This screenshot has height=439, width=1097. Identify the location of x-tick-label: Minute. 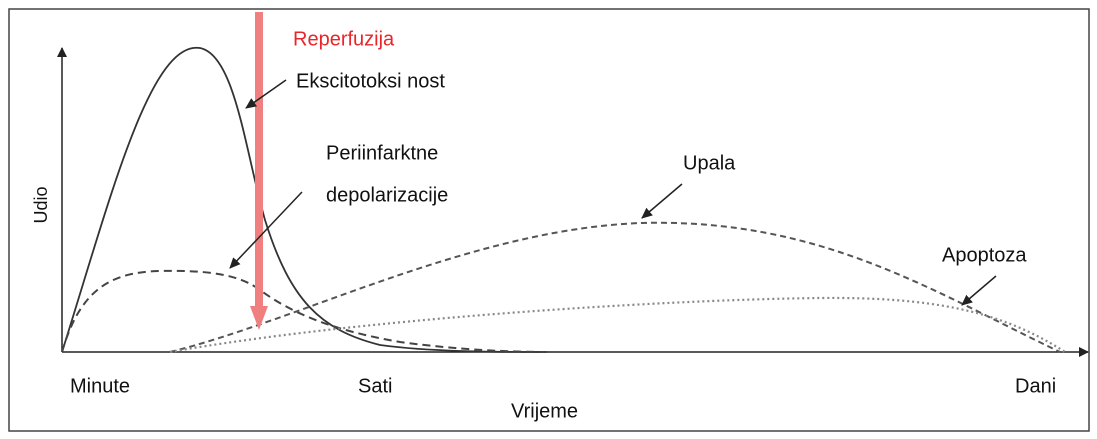
(100, 386).